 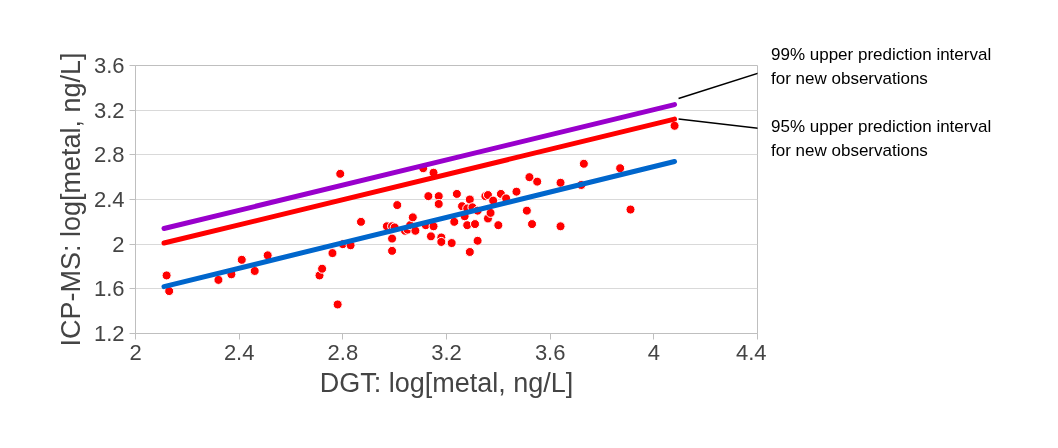 What do you see at coordinates (109, 289) in the screenshot?
I see `y-tick-label: 1.6` at bounding box center [109, 289].